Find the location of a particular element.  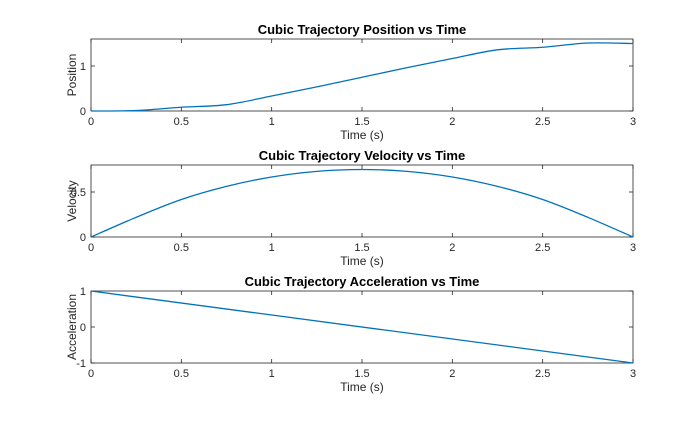

chart-3-xlabel: Time (s) is located at coordinates (362, 387).